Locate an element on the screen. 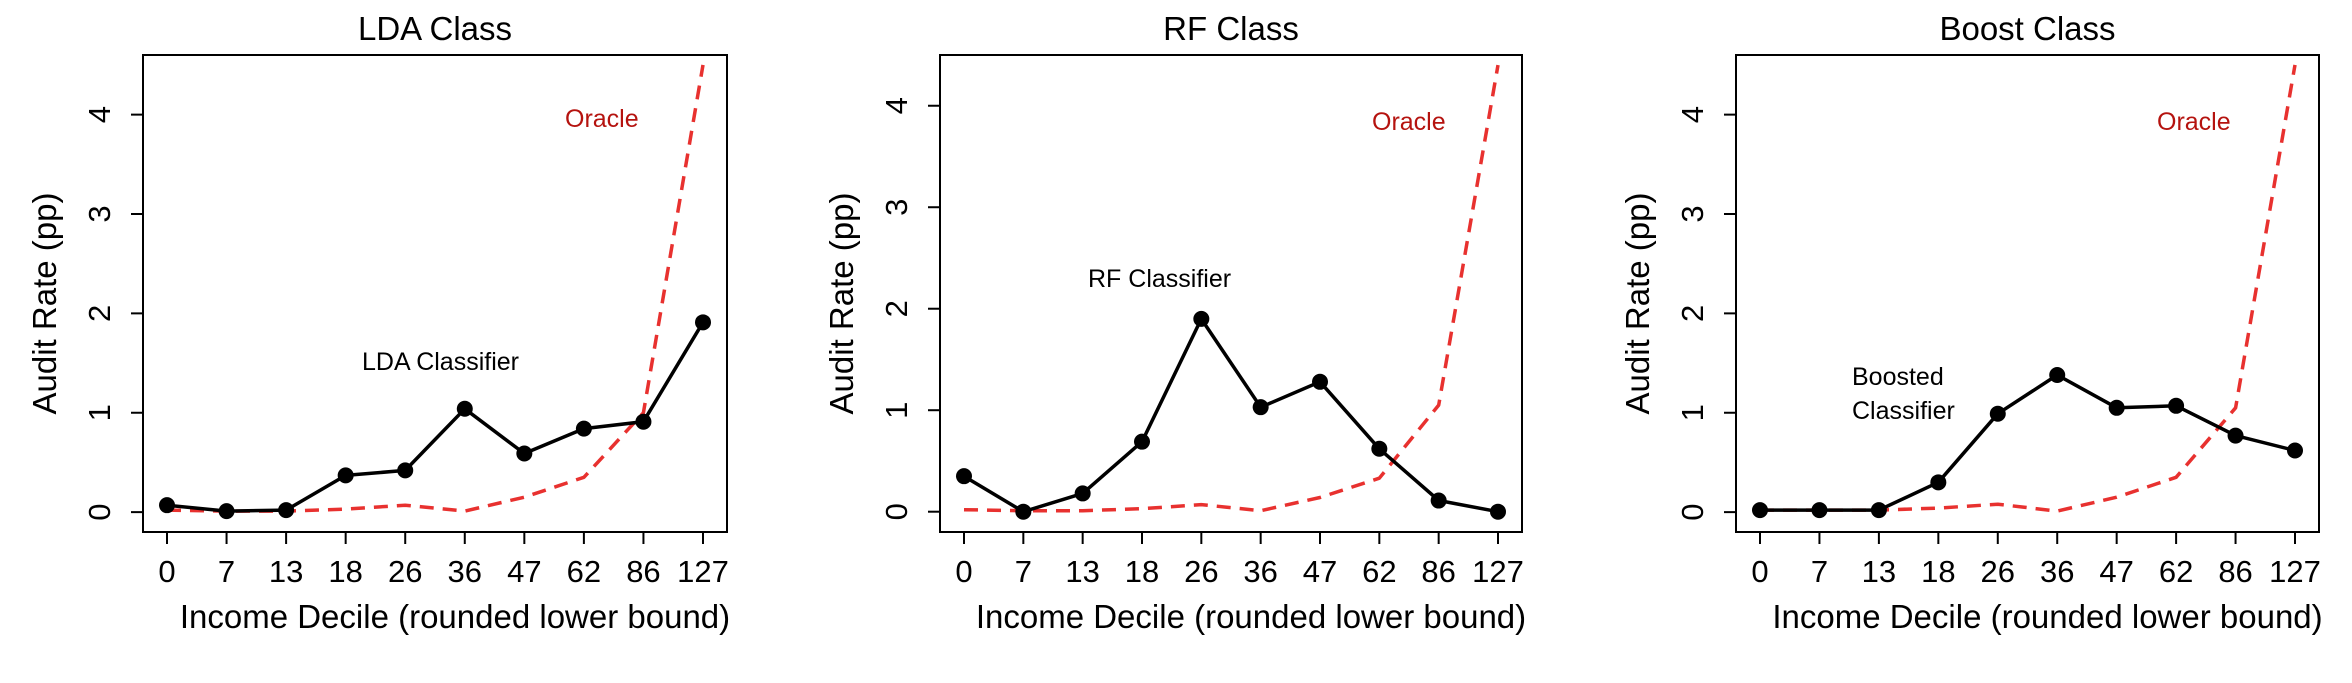 The width and height of the screenshot is (2352, 683). series-line-boosted-classifier is located at coordinates (2028, 442).